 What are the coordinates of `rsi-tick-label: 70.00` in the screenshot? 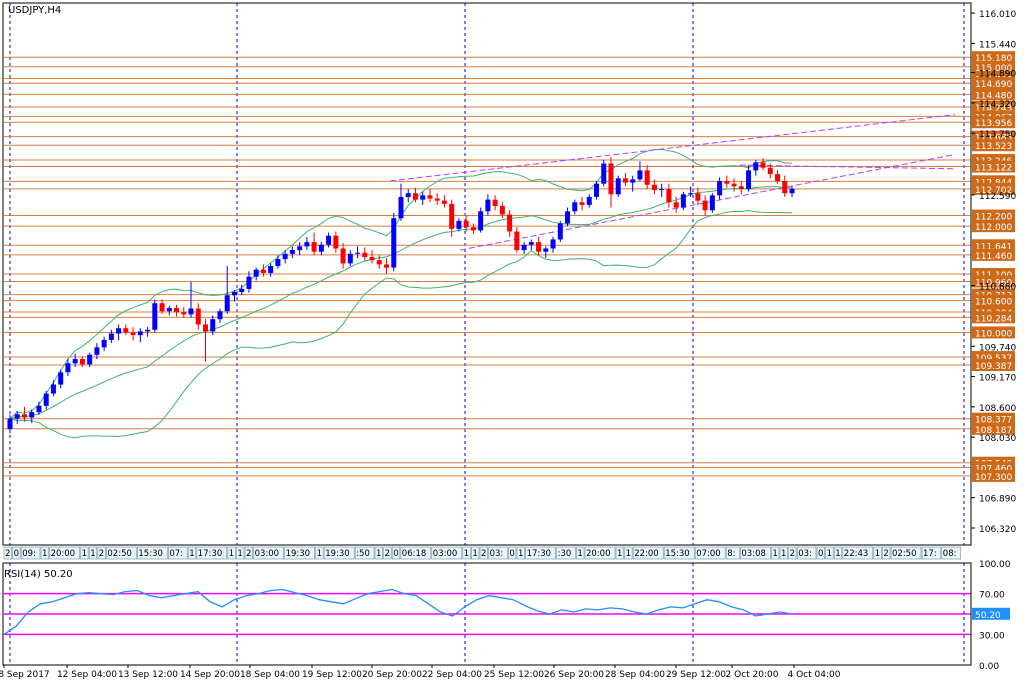 It's located at (992, 596).